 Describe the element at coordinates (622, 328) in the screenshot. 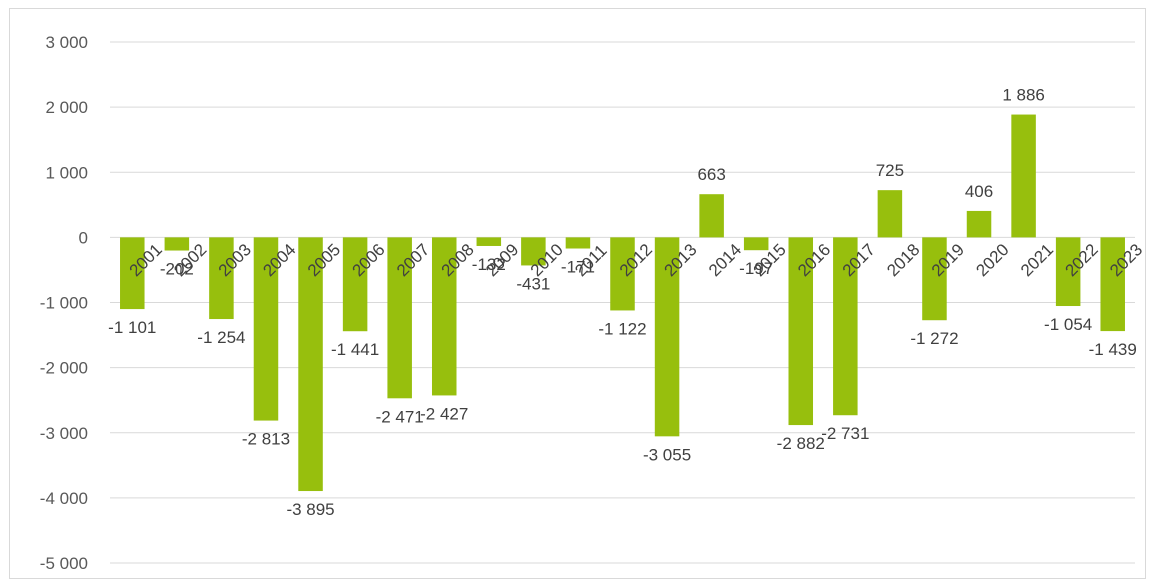

I see `data-label: -1 122` at that location.